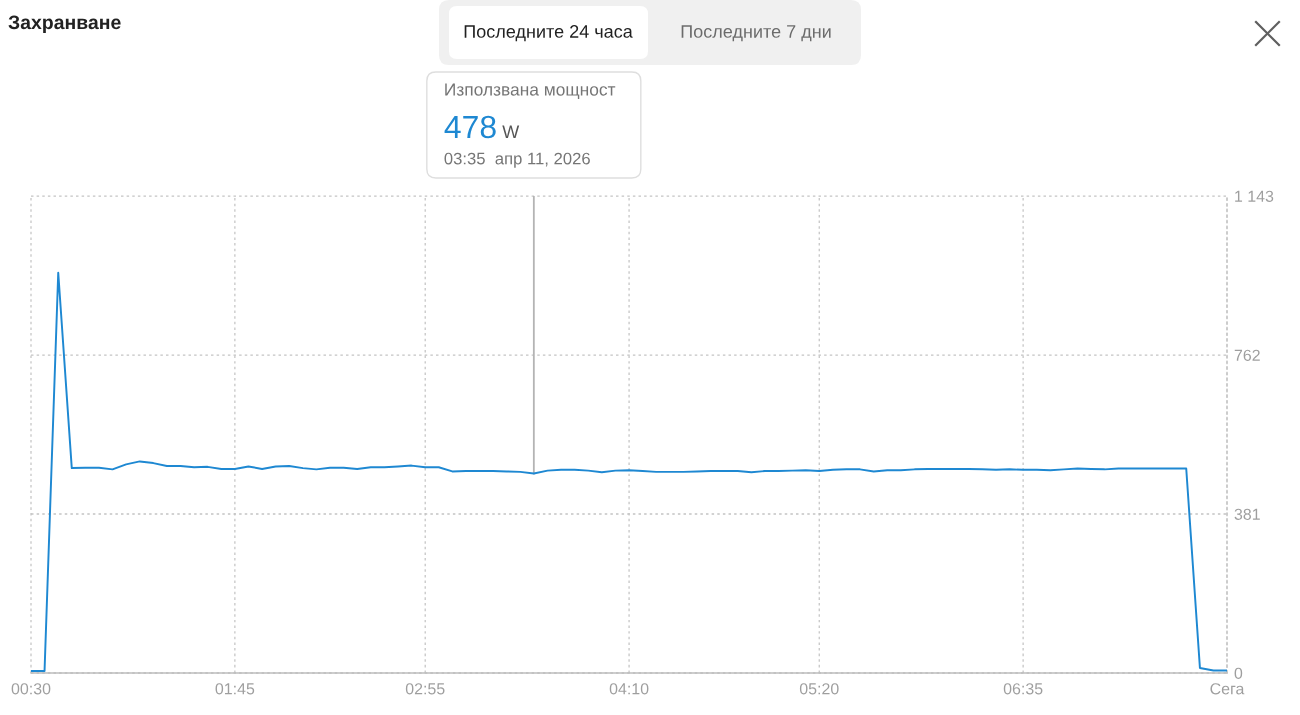 This screenshot has width=1300, height=715. Describe the element at coordinates (1247, 355) in the screenshot. I see `y-tick-label: 762` at that location.